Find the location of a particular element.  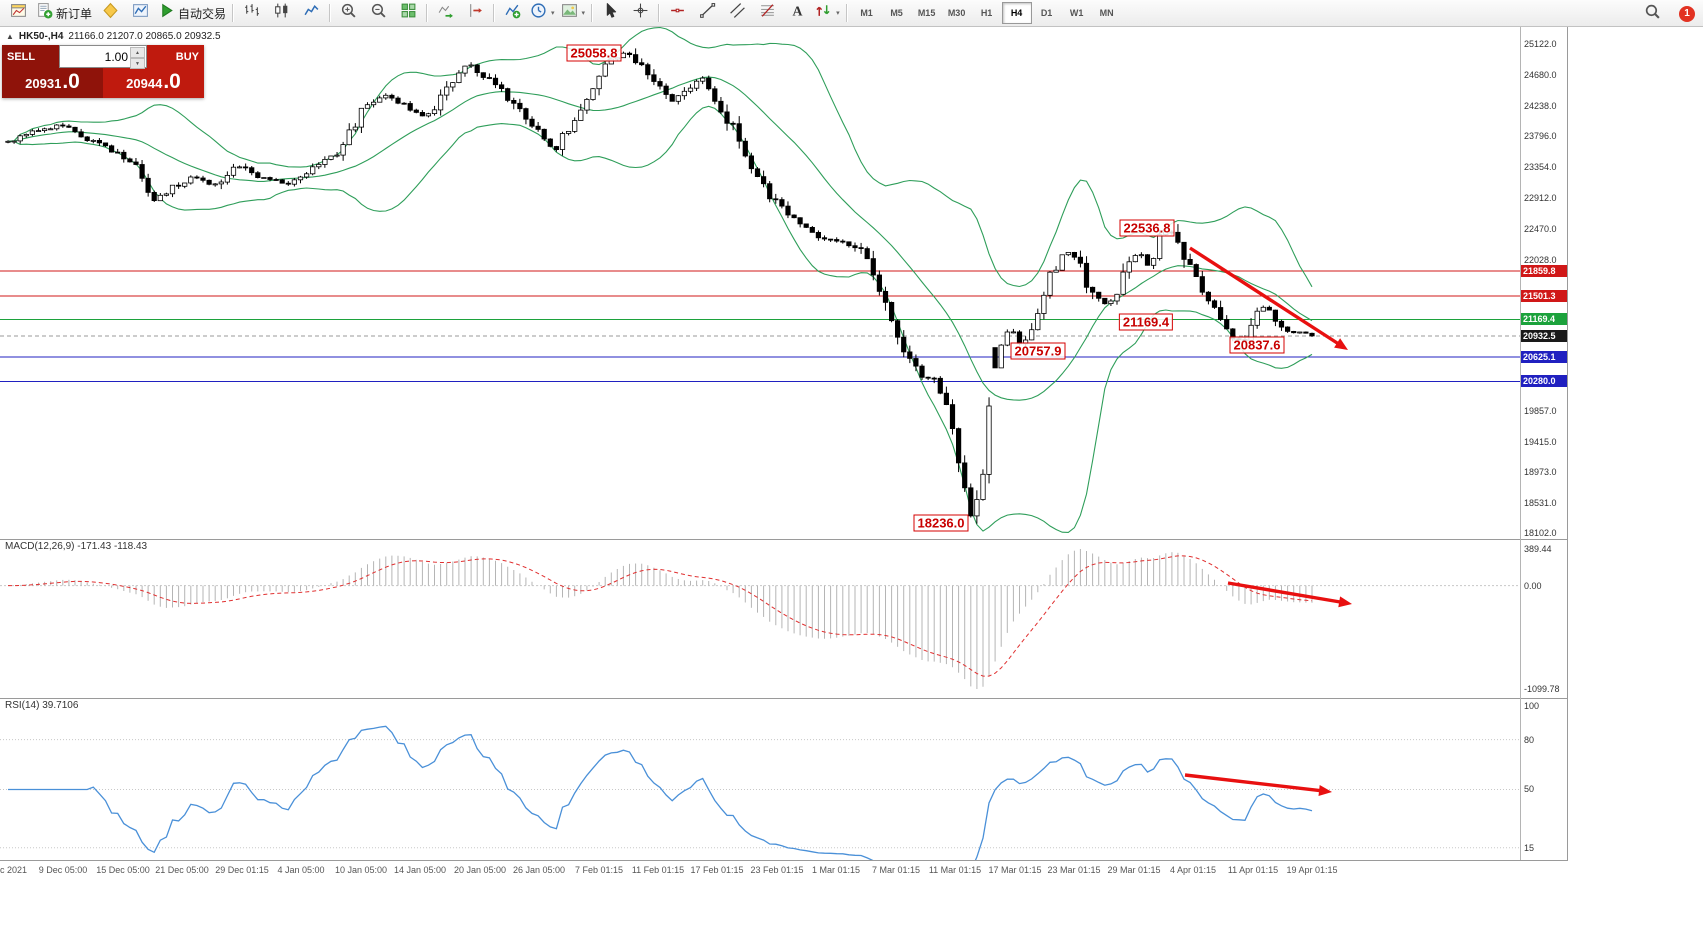

price-axis-label: 23354.0 is located at coordinates (1540, 167).